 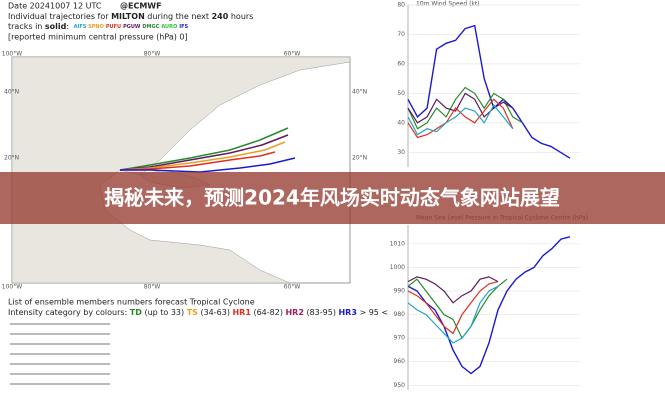 What do you see at coordinates (132, 27) in the screenshot?
I see `model: PGUW` at bounding box center [132, 27].